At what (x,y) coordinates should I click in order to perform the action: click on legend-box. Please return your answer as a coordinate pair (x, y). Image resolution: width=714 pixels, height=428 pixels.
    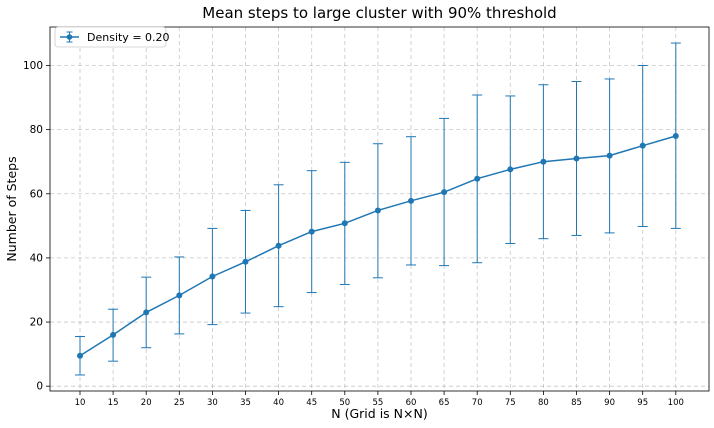
    Looking at the image, I should click on (110, 37).